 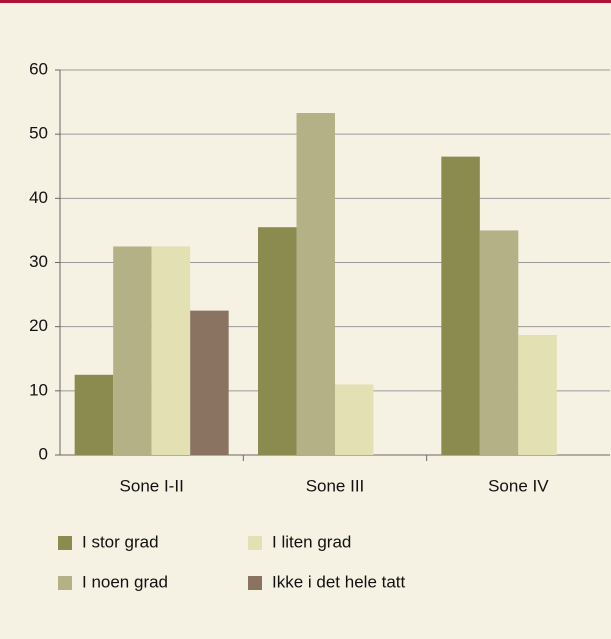 I want to click on y-tick-label: 30, so click(x=38, y=261).